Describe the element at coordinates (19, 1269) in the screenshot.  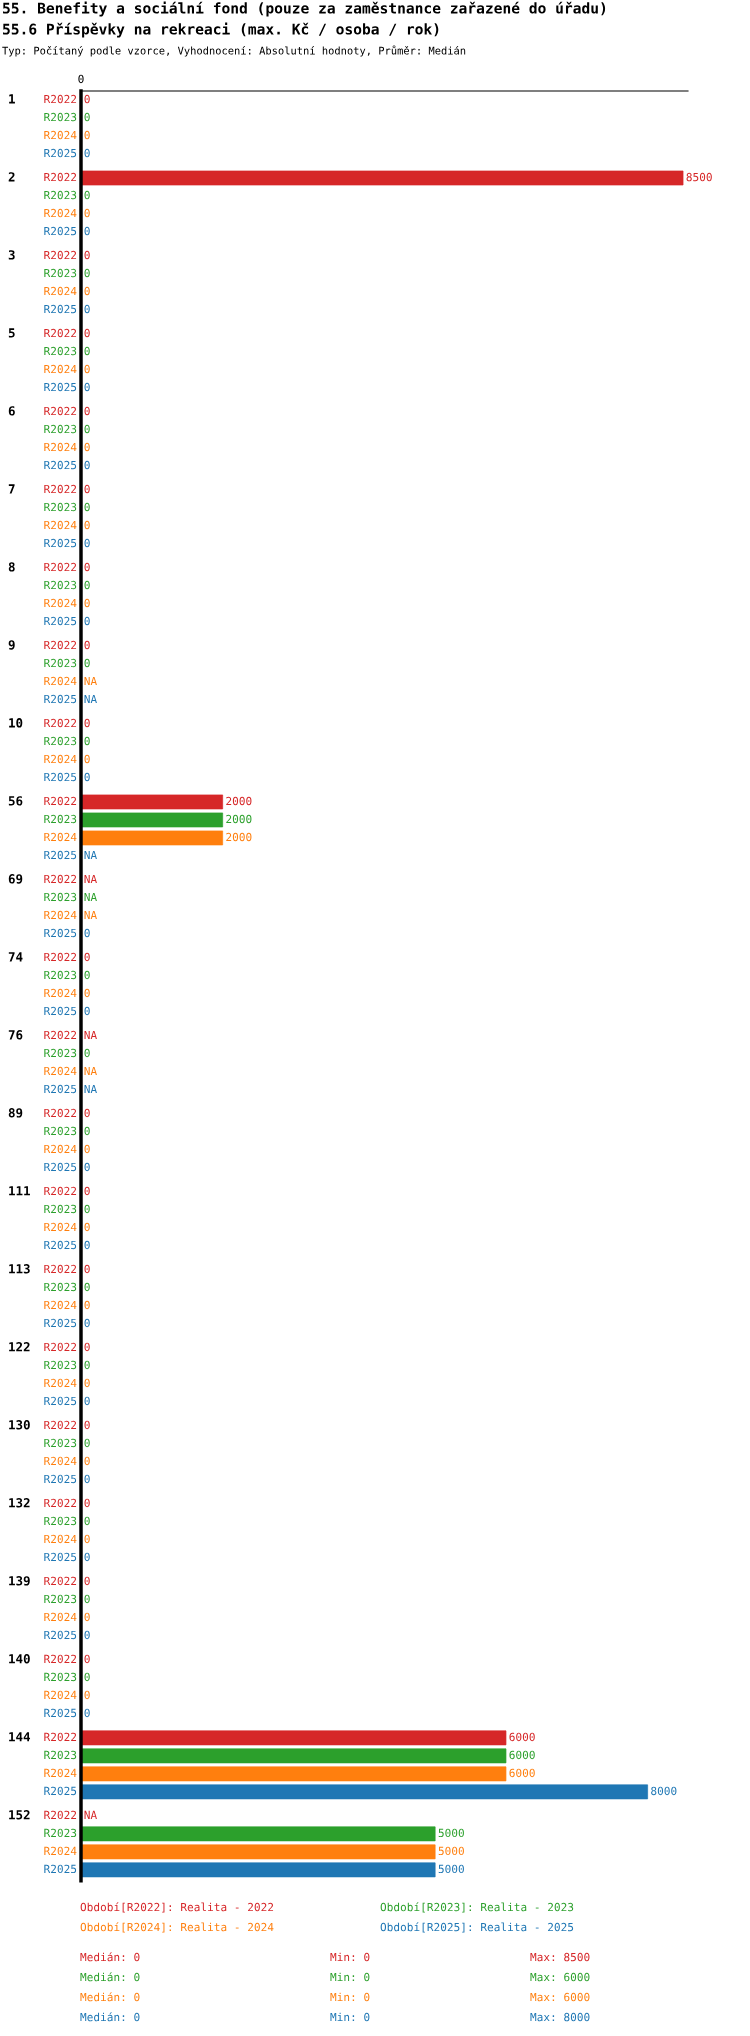
I see `y-tick-label: 113` at that location.